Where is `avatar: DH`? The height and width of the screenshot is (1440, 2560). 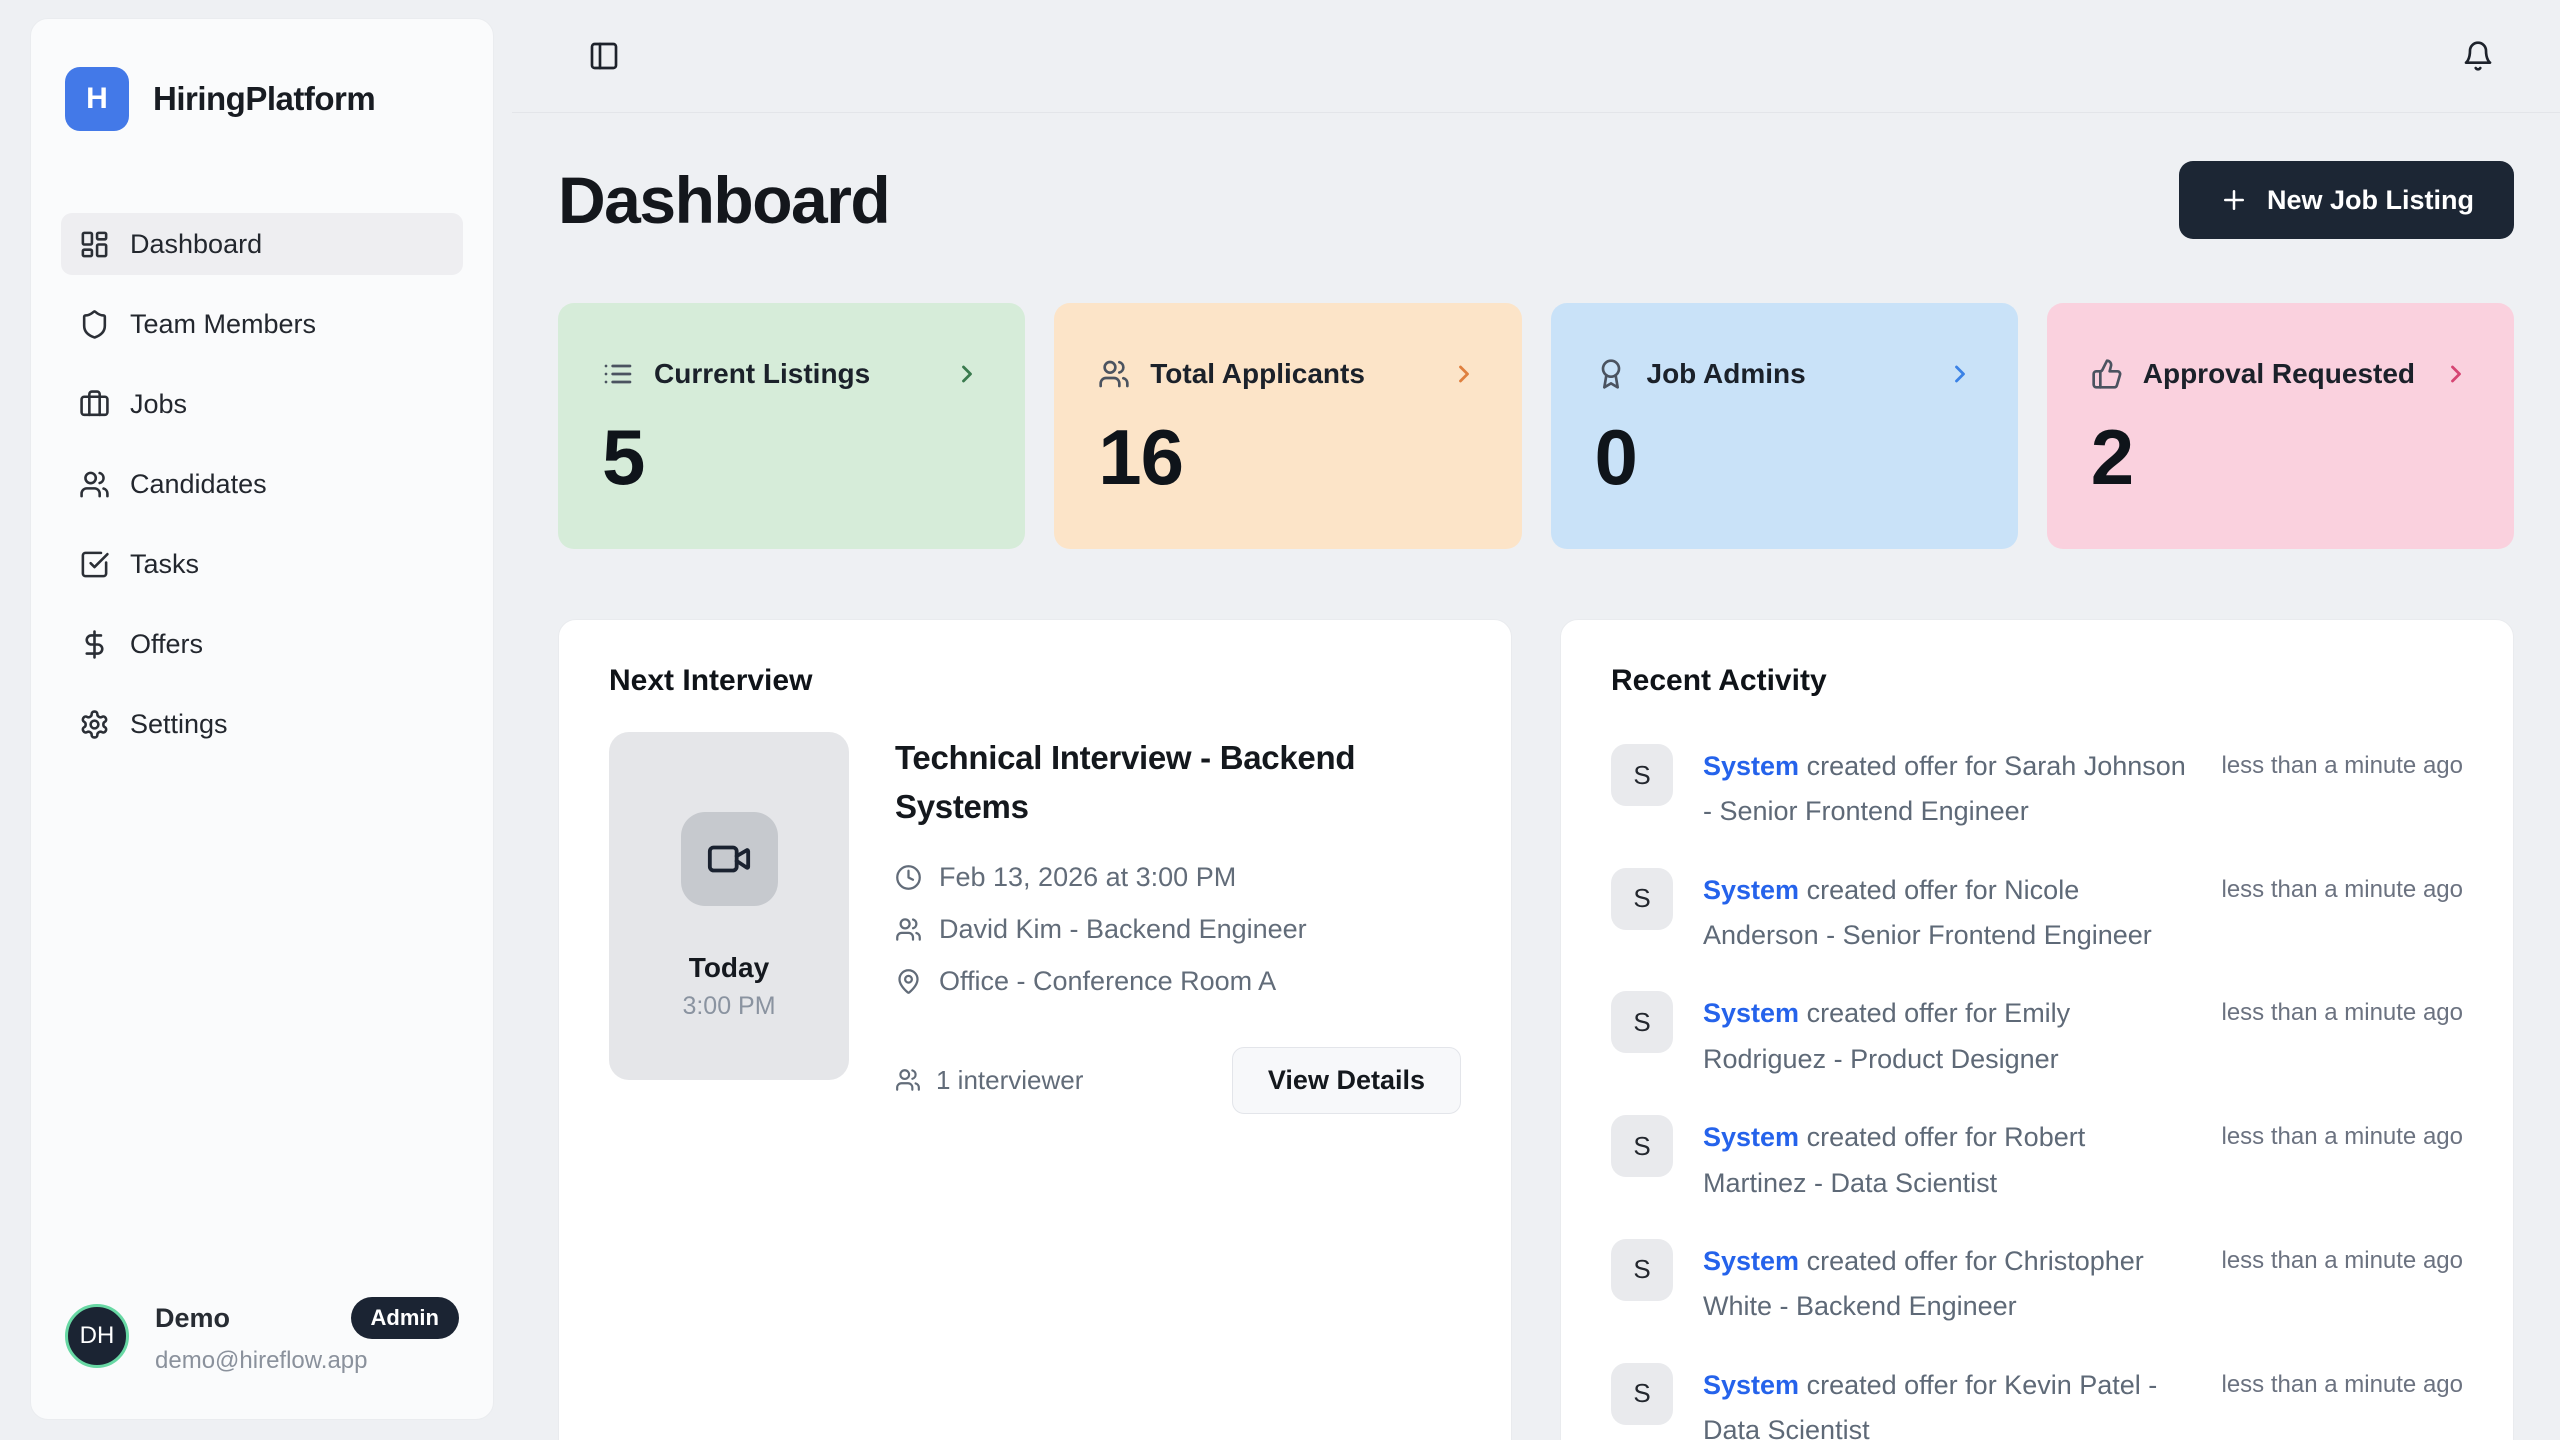 avatar: DH is located at coordinates (97, 1336).